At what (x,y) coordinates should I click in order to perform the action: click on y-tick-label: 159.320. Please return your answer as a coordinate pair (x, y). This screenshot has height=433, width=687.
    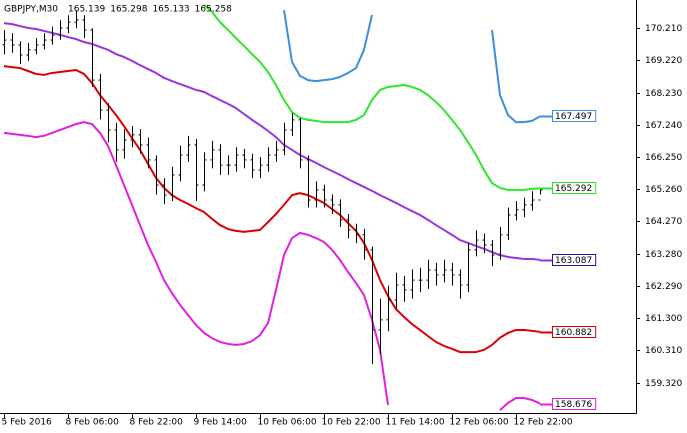
    Looking at the image, I should click on (663, 384).